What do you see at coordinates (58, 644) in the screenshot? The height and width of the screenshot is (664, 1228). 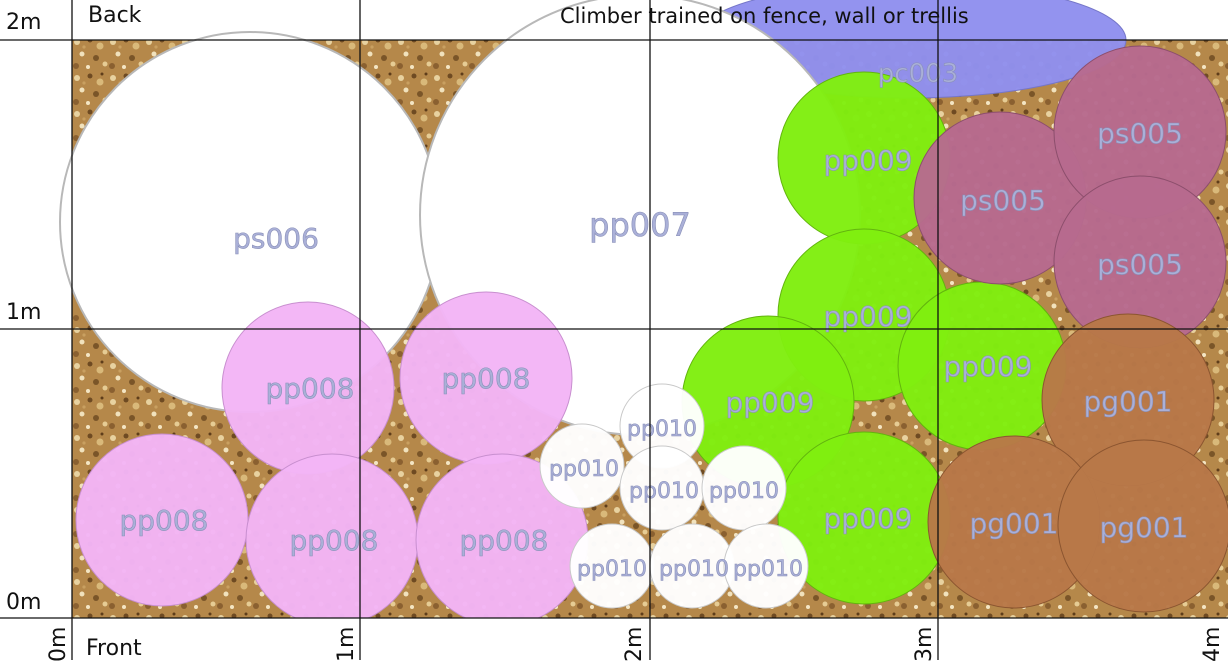 I see `x-tick-0m: 0m` at bounding box center [58, 644].